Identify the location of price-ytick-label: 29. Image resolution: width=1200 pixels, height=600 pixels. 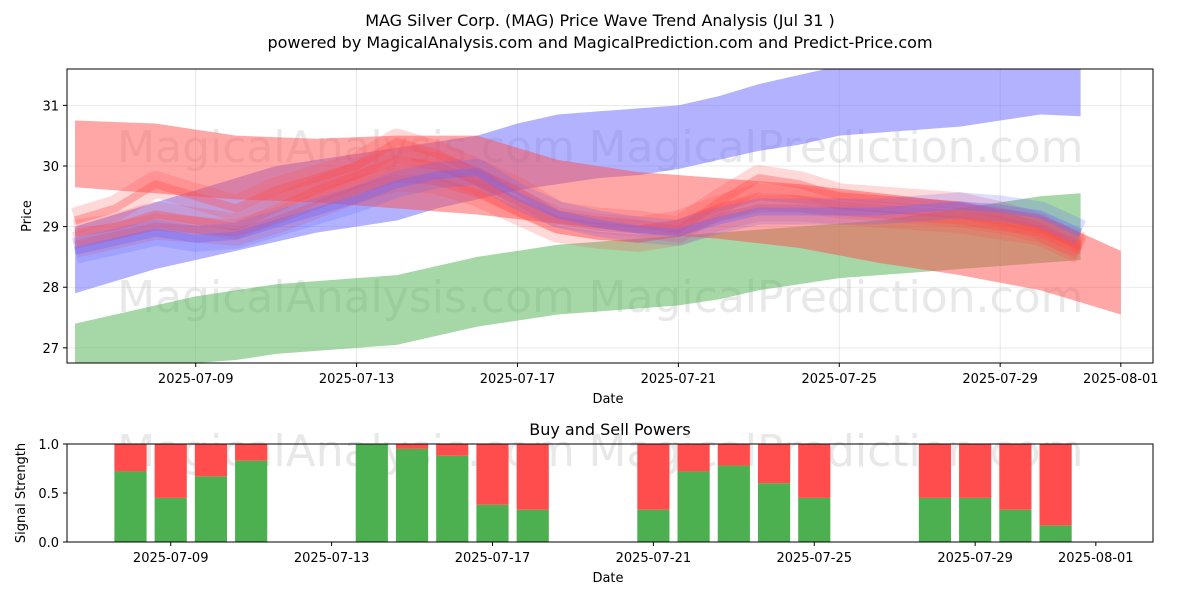
(50, 228).